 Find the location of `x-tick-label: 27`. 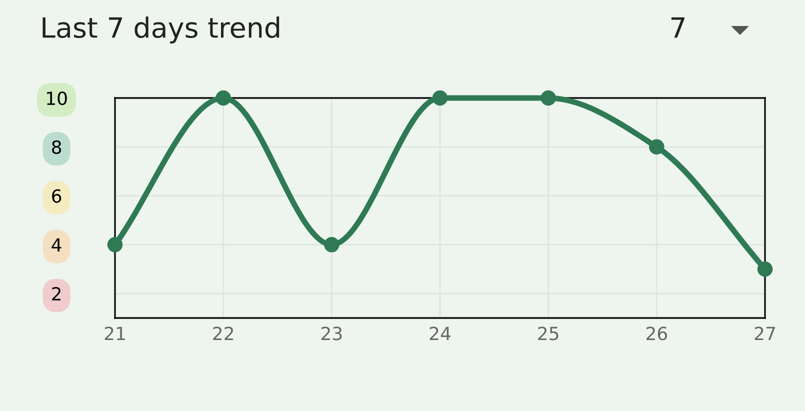

x-tick-label: 27 is located at coordinates (764, 333).